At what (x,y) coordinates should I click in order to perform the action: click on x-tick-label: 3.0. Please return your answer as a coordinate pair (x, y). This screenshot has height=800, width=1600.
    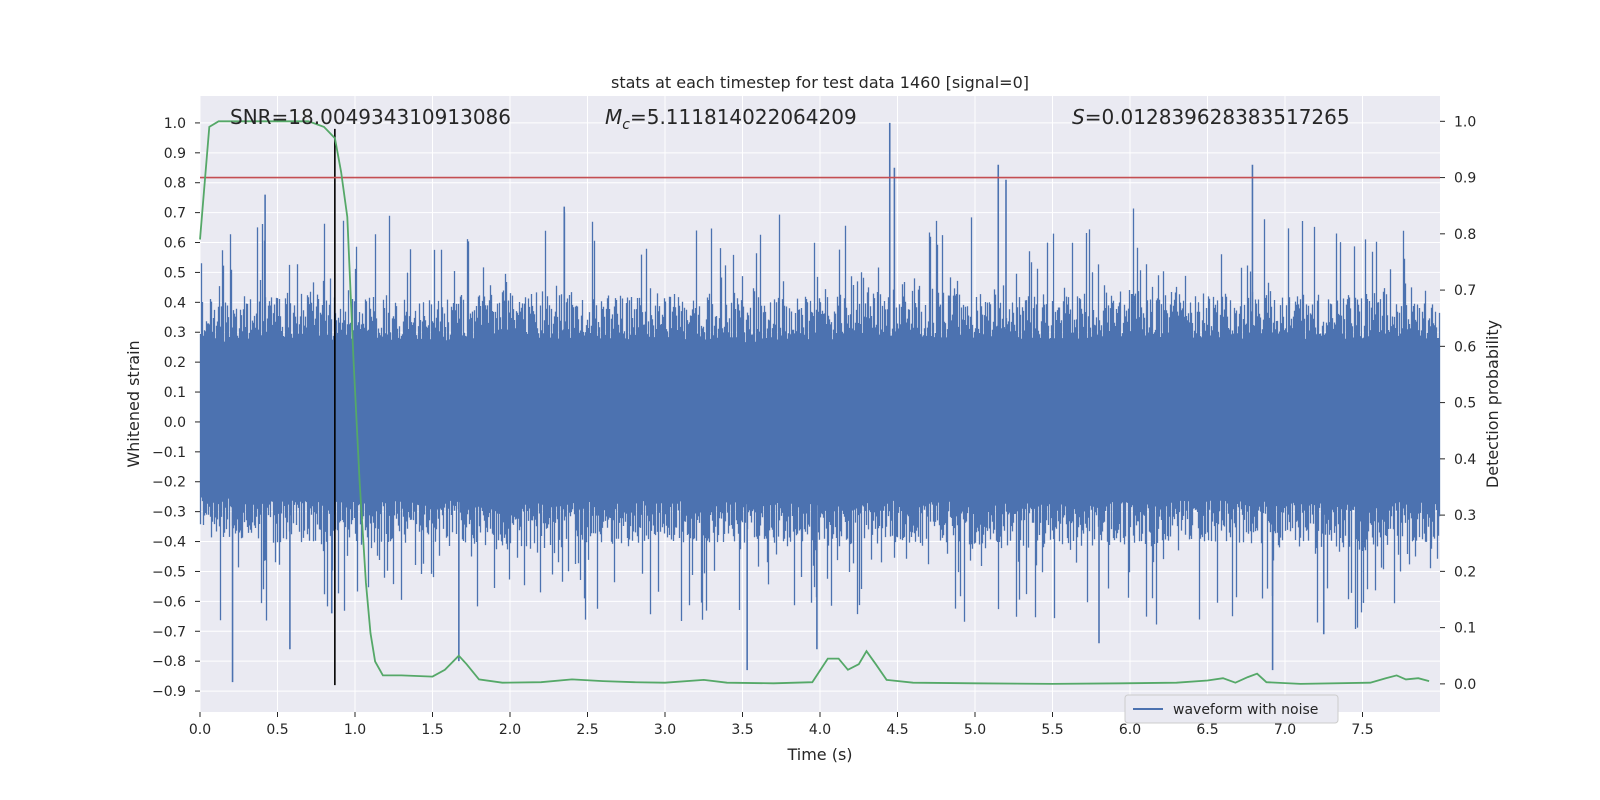
    Looking at the image, I should click on (665, 730).